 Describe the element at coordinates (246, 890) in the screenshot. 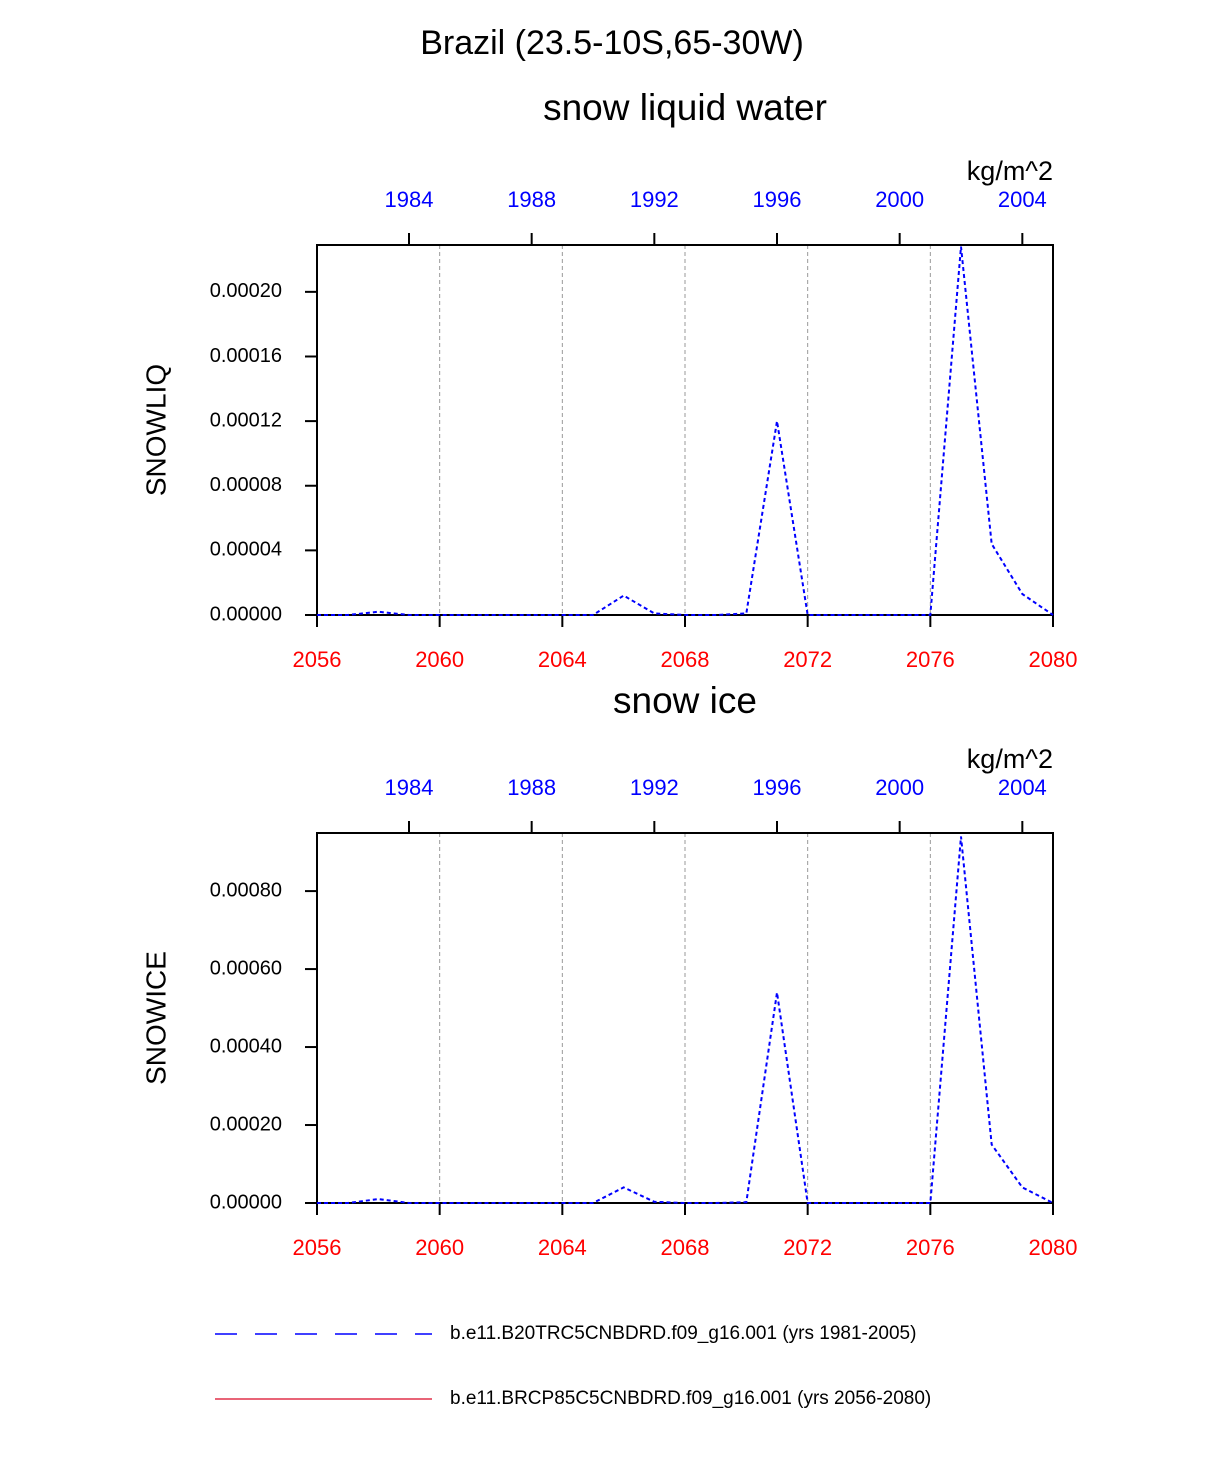

I see `y-tick-label: 0.00080` at that location.